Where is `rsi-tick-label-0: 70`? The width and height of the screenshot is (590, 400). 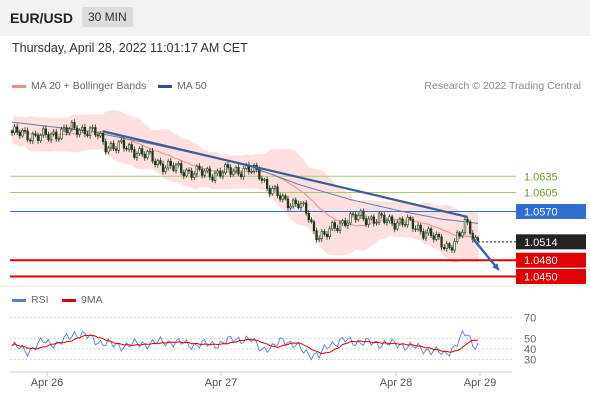 rsi-tick-label-0: 70 is located at coordinates (530, 319).